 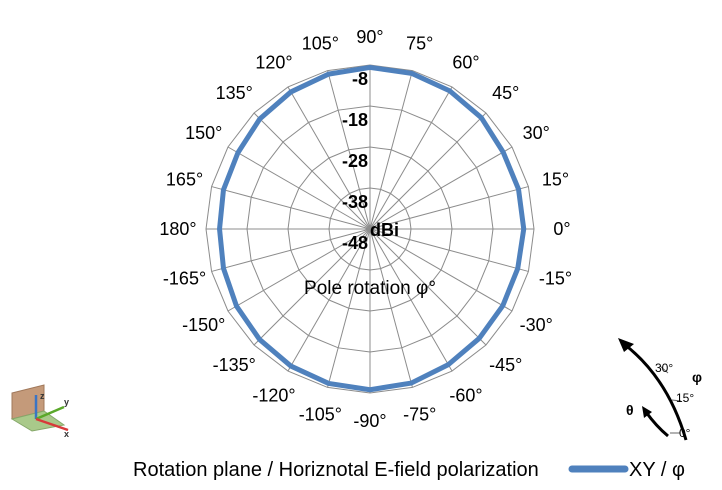 What do you see at coordinates (657, 470) in the screenshot?
I see `legend-label: XY / φ` at bounding box center [657, 470].